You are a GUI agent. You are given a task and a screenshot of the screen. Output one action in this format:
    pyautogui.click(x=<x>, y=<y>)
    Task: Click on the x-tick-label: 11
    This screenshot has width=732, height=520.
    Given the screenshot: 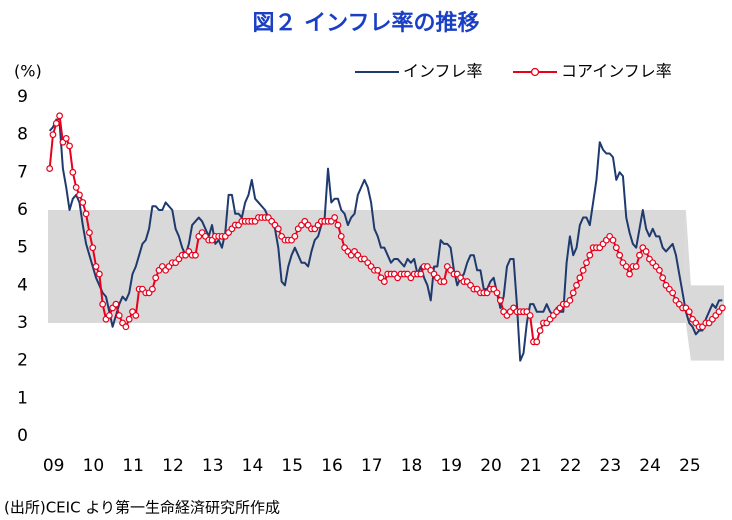 What is the action you would take?
    pyautogui.click(x=133, y=466)
    